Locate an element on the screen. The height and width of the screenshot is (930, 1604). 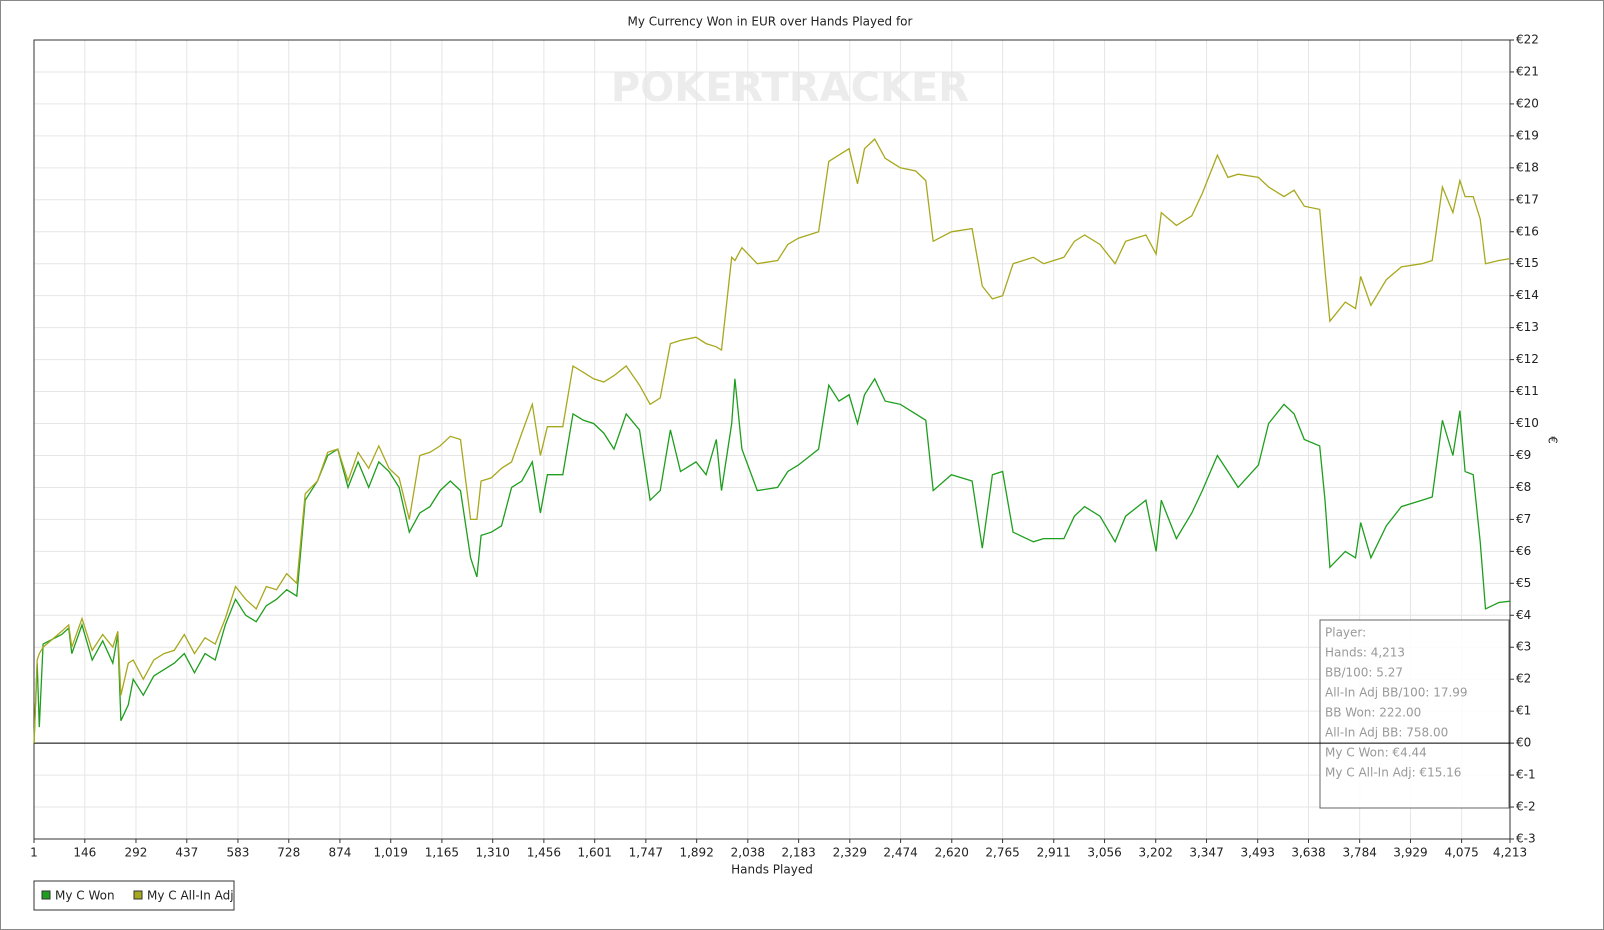
x-tick-label: 3,347 is located at coordinates (1206, 853).